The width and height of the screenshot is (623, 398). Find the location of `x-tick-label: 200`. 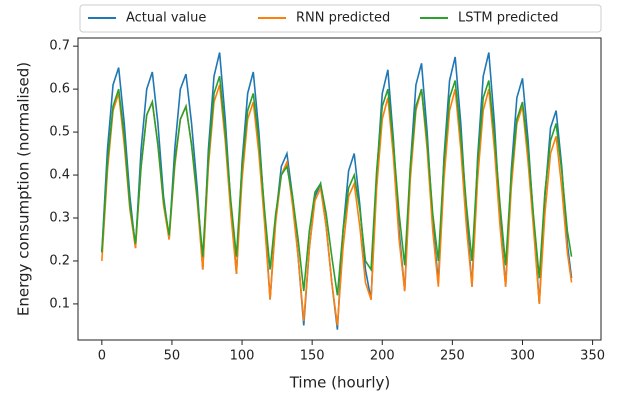

x-tick-label: 200 is located at coordinates (382, 356).